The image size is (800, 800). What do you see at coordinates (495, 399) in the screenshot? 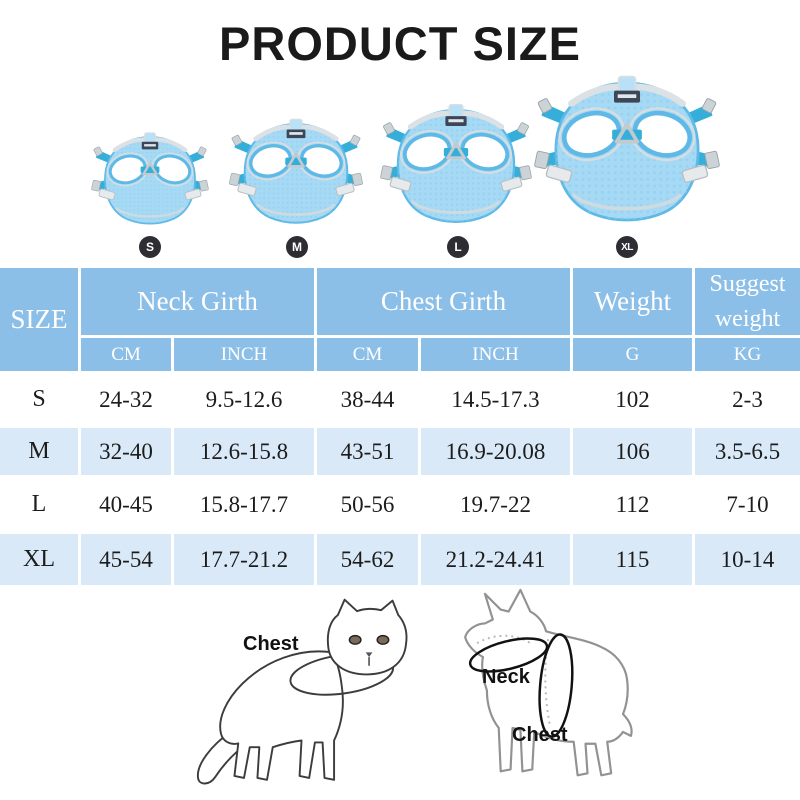
I see `row-s-chest-inch: 14.5-17.3` at bounding box center [495, 399].